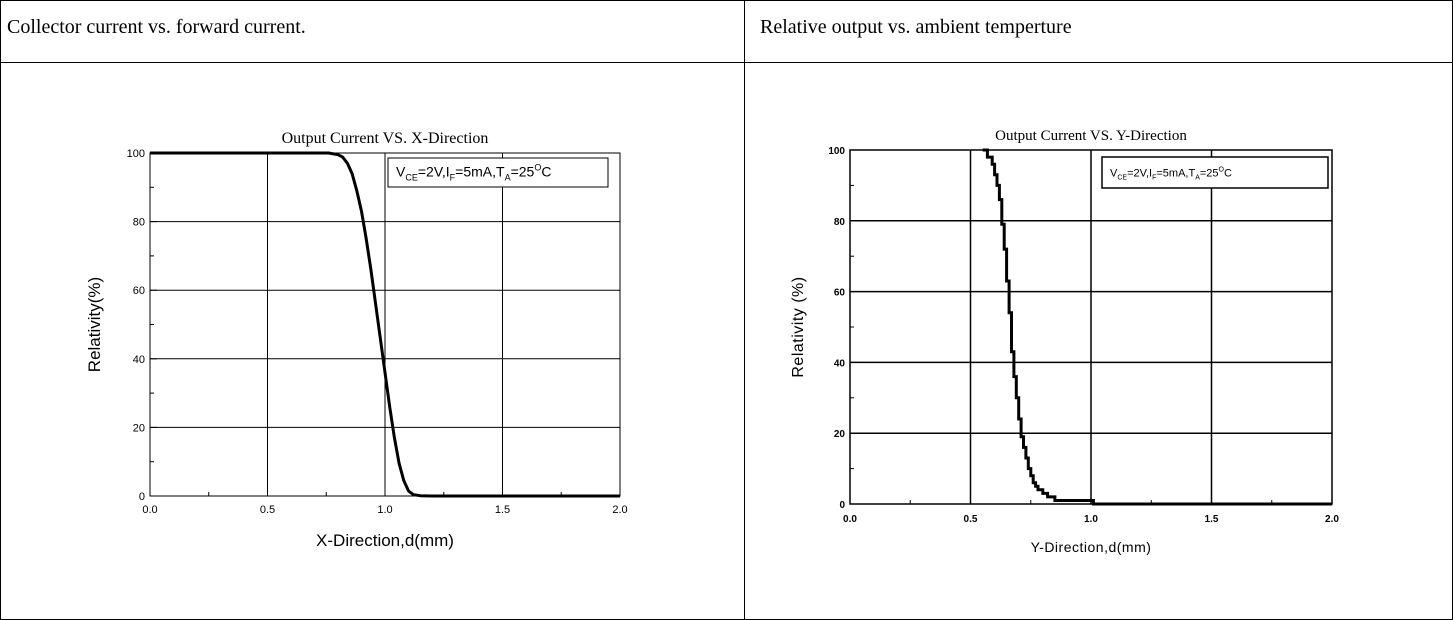  What do you see at coordinates (1157, 327) in the screenshot?
I see `series-line` at bounding box center [1157, 327].